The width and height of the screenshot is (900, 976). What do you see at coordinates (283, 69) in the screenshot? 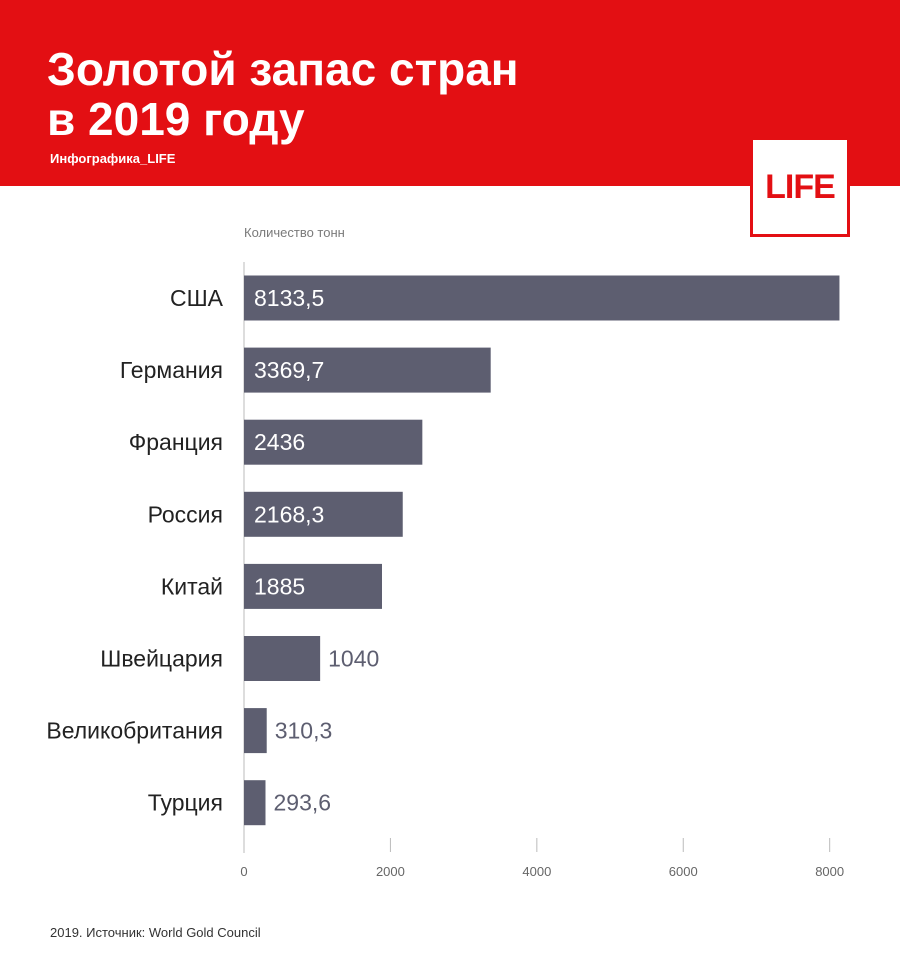
I see `title-line-1: Золотой запас стран` at bounding box center [283, 69].